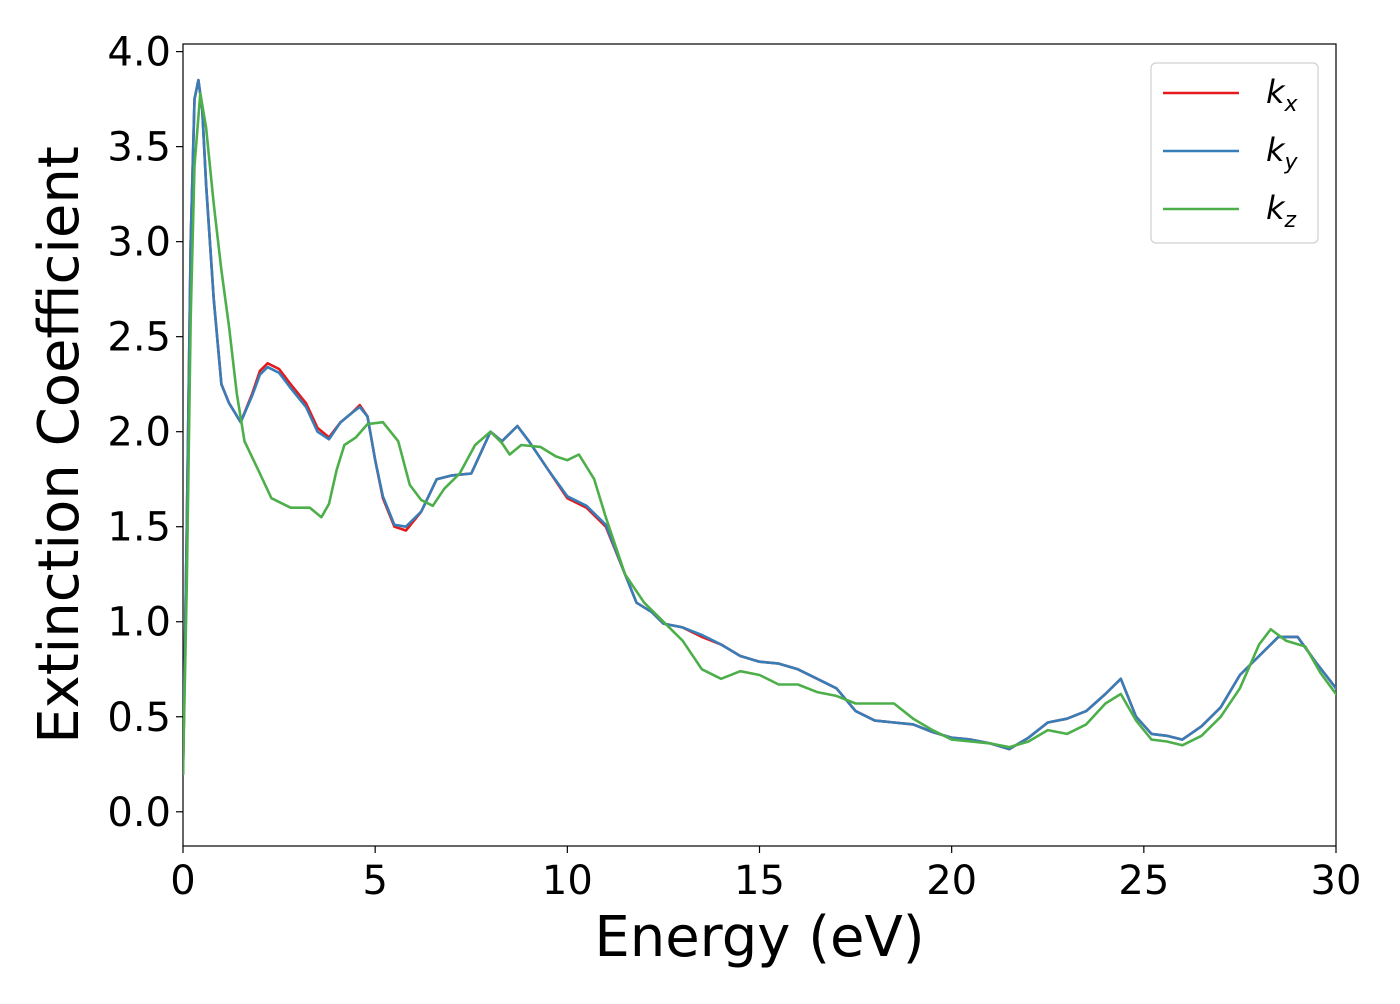 The image size is (1400, 1004). Describe the element at coordinates (182, 881) in the screenshot. I see `x-tick-label: 0` at that location.